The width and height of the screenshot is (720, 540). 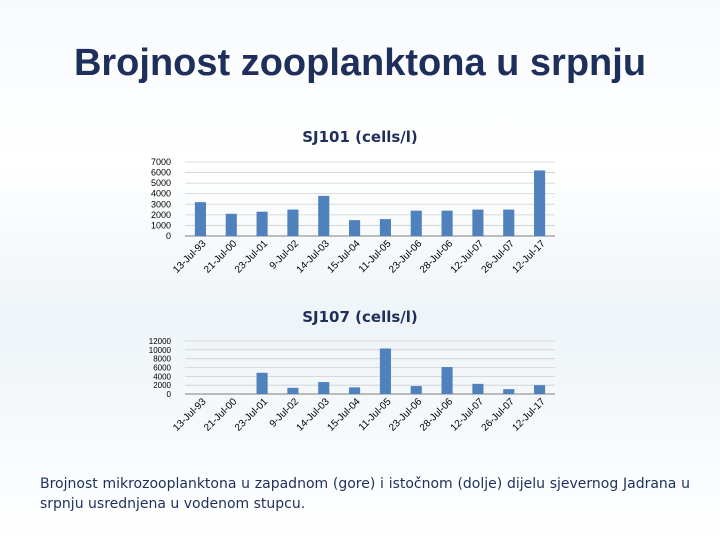 What do you see at coordinates (160, 341) in the screenshot?
I see `y-tick-label: 12000` at bounding box center [160, 341].